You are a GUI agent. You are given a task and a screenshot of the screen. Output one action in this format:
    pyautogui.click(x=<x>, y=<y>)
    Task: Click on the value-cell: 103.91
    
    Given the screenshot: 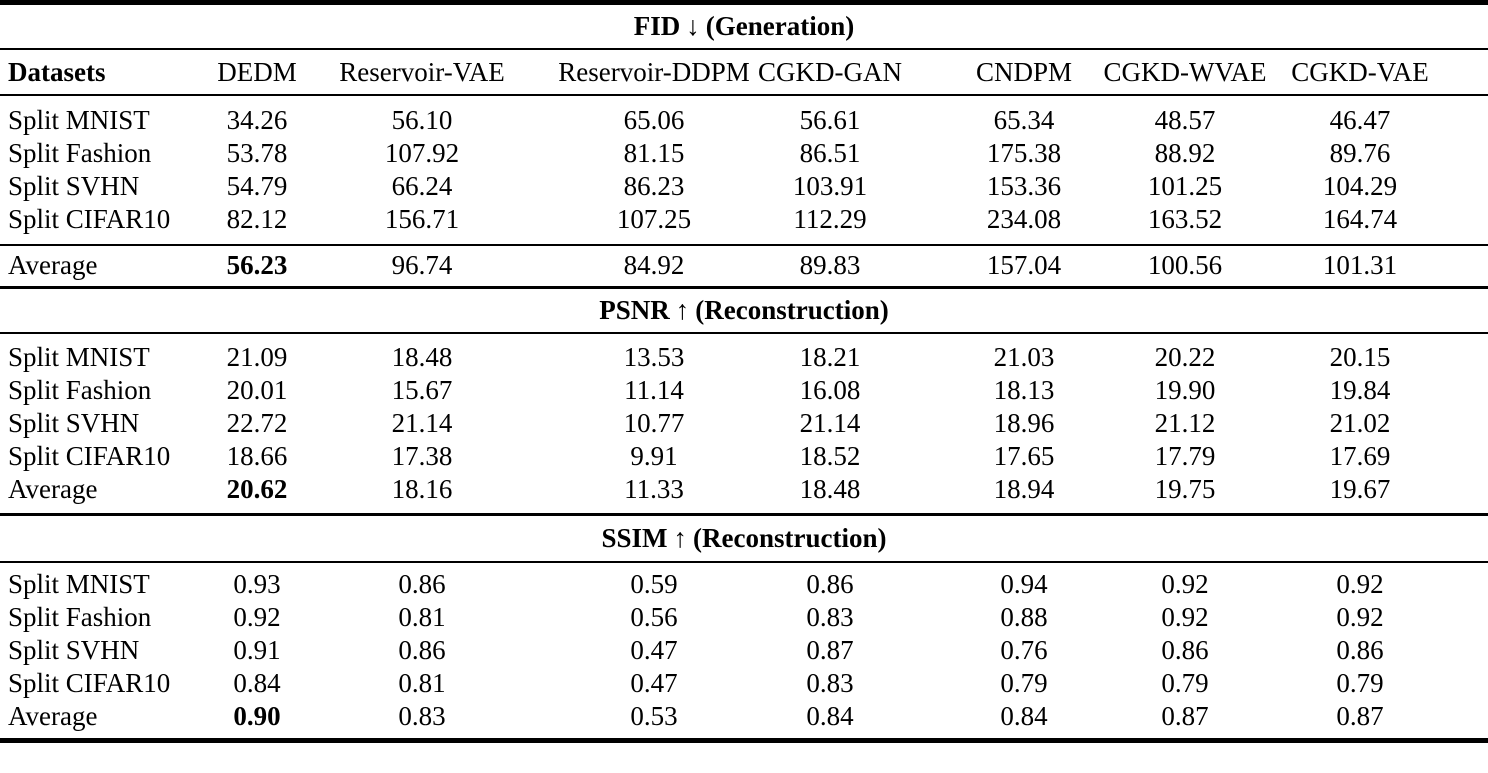 What is the action you would take?
    pyautogui.click(x=830, y=186)
    